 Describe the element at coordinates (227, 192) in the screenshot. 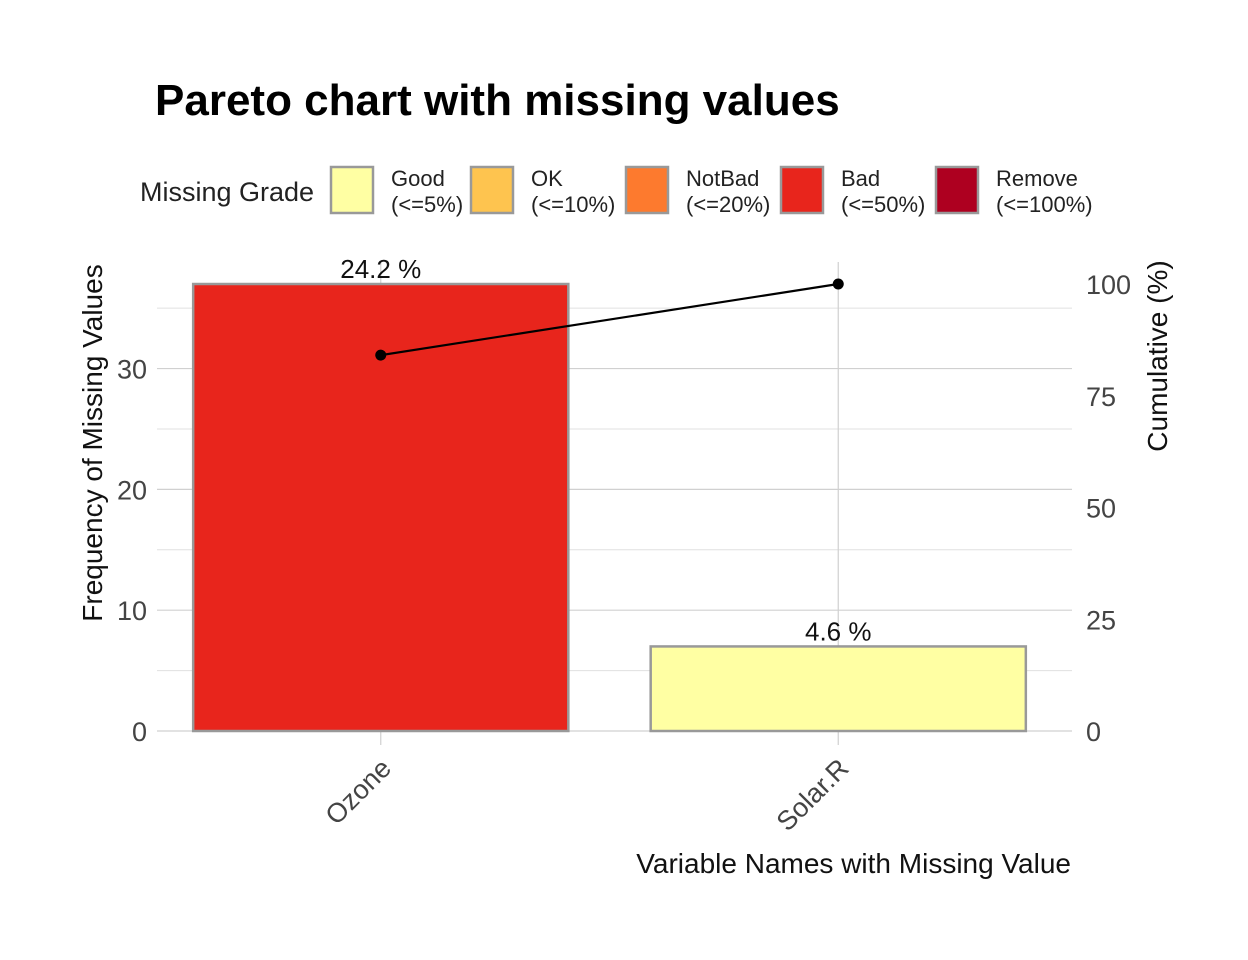

I see `legend-title: Missing Grade` at that location.